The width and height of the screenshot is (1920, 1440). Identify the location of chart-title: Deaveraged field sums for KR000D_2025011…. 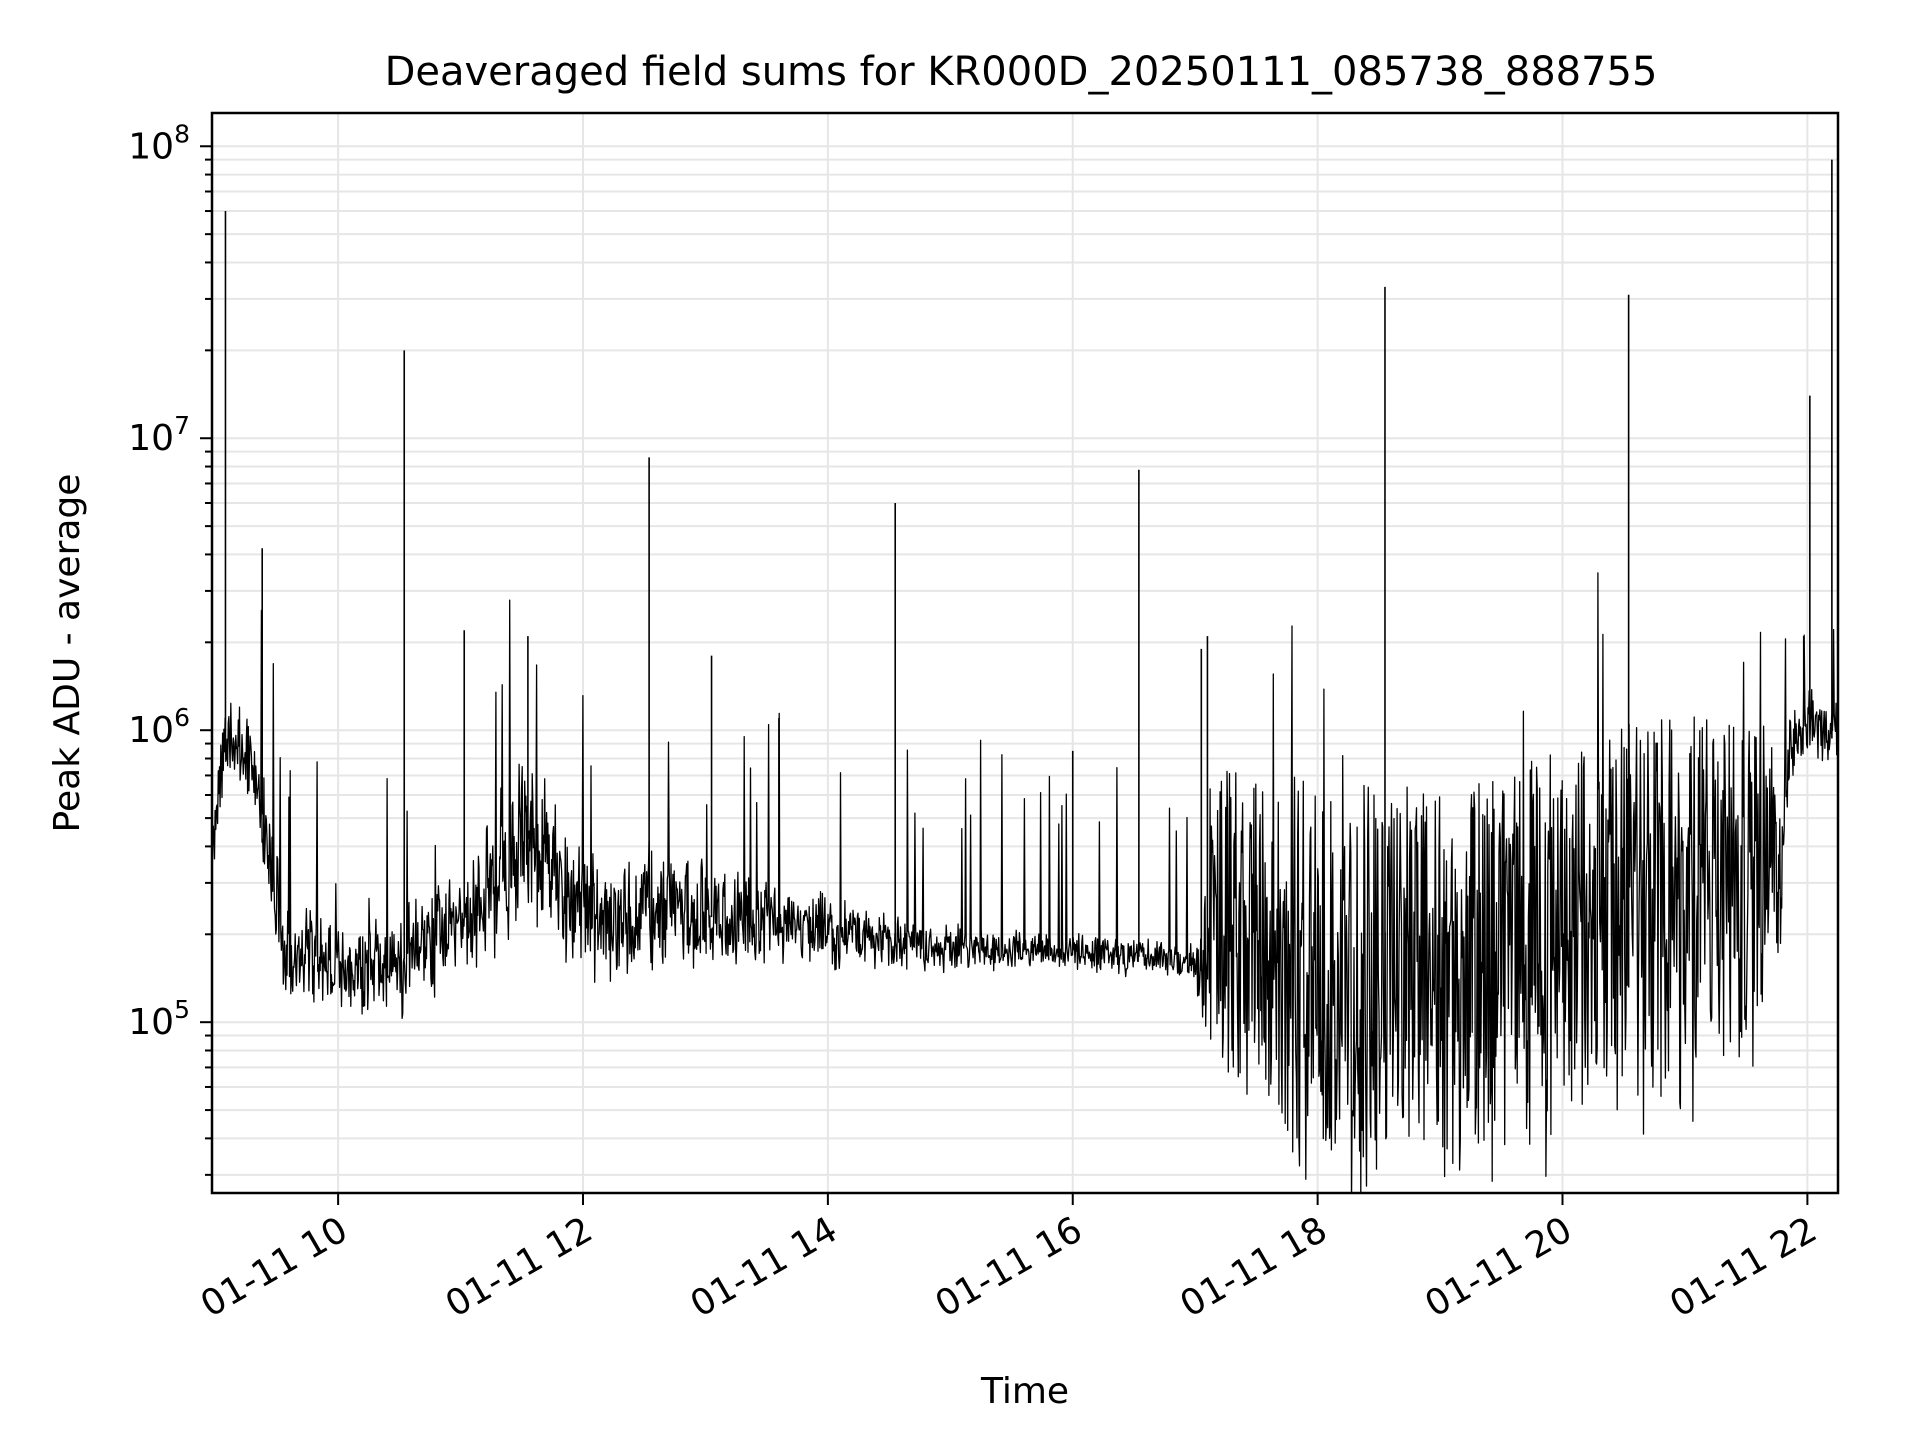
(1021, 72).